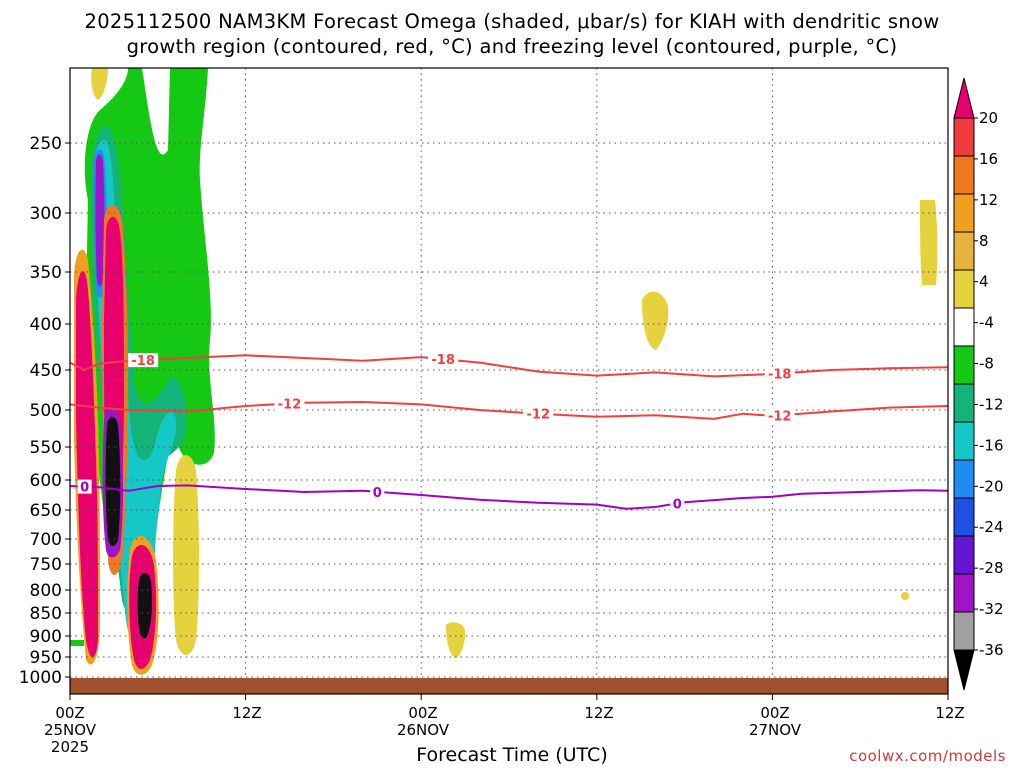  What do you see at coordinates (991, 486) in the screenshot?
I see `colorbar-label: -20` at bounding box center [991, 486].